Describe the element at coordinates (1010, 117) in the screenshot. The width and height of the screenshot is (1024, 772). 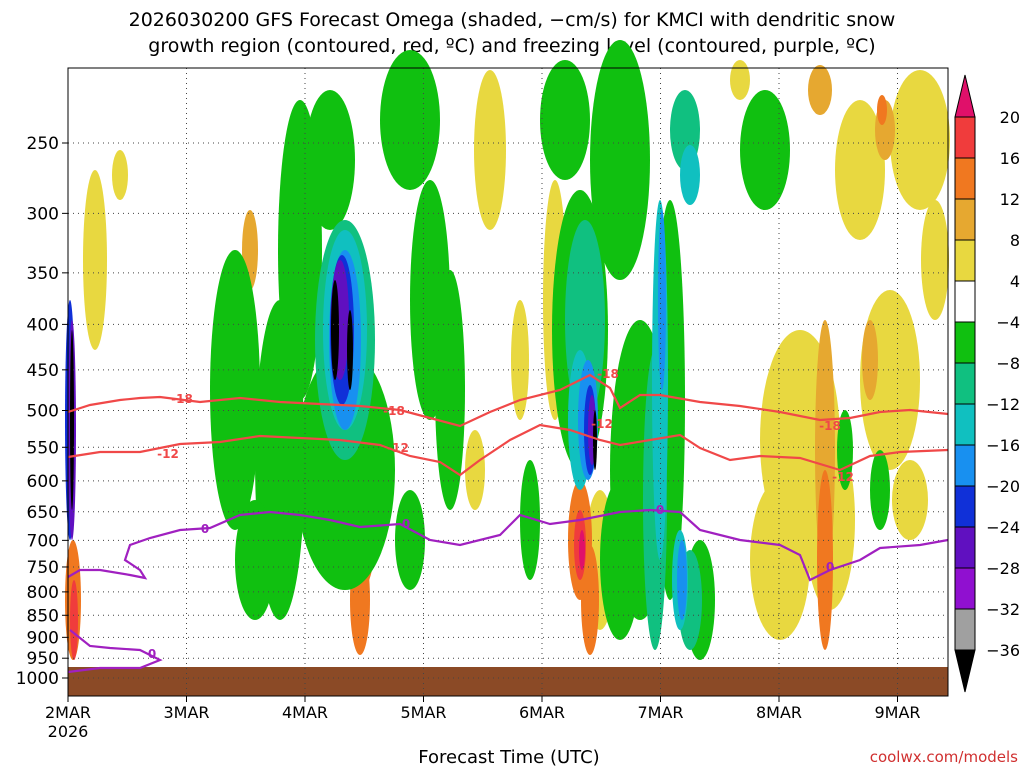
I see `colorbar-label: 20` at that location.